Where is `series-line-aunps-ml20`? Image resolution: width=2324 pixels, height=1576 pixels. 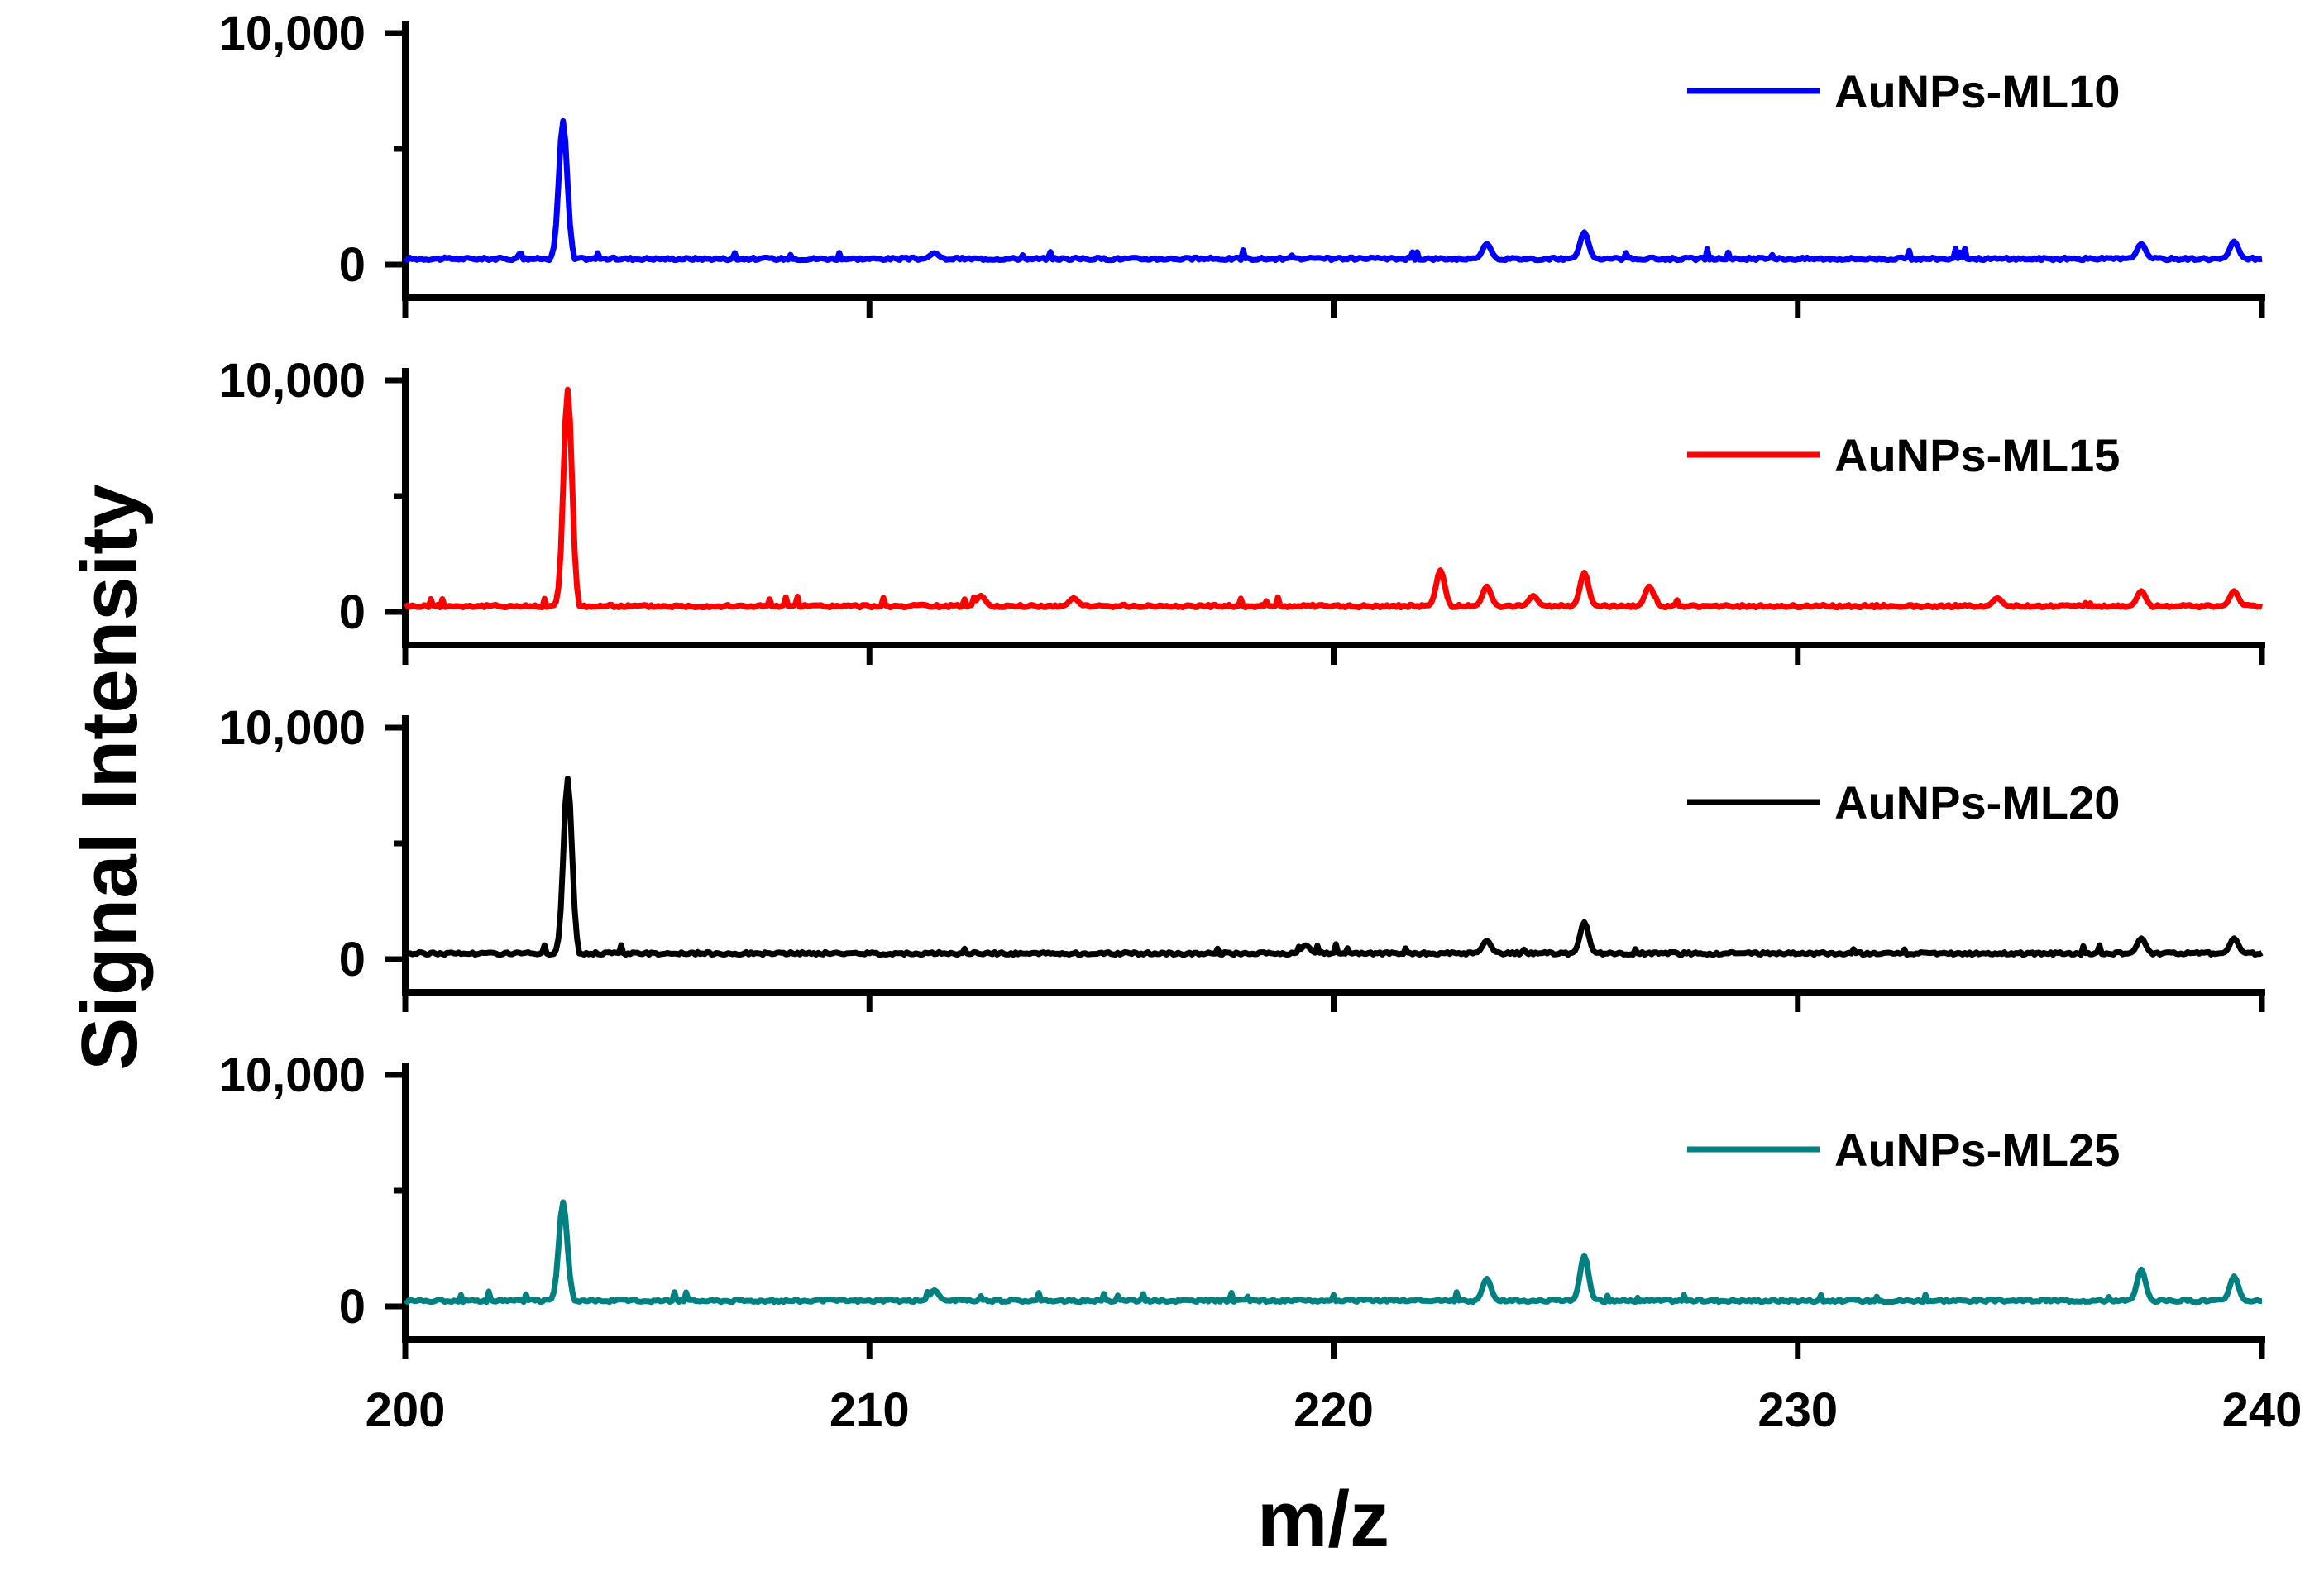
series-line-aunps-ml20 is located at coordinates (1334, 867).